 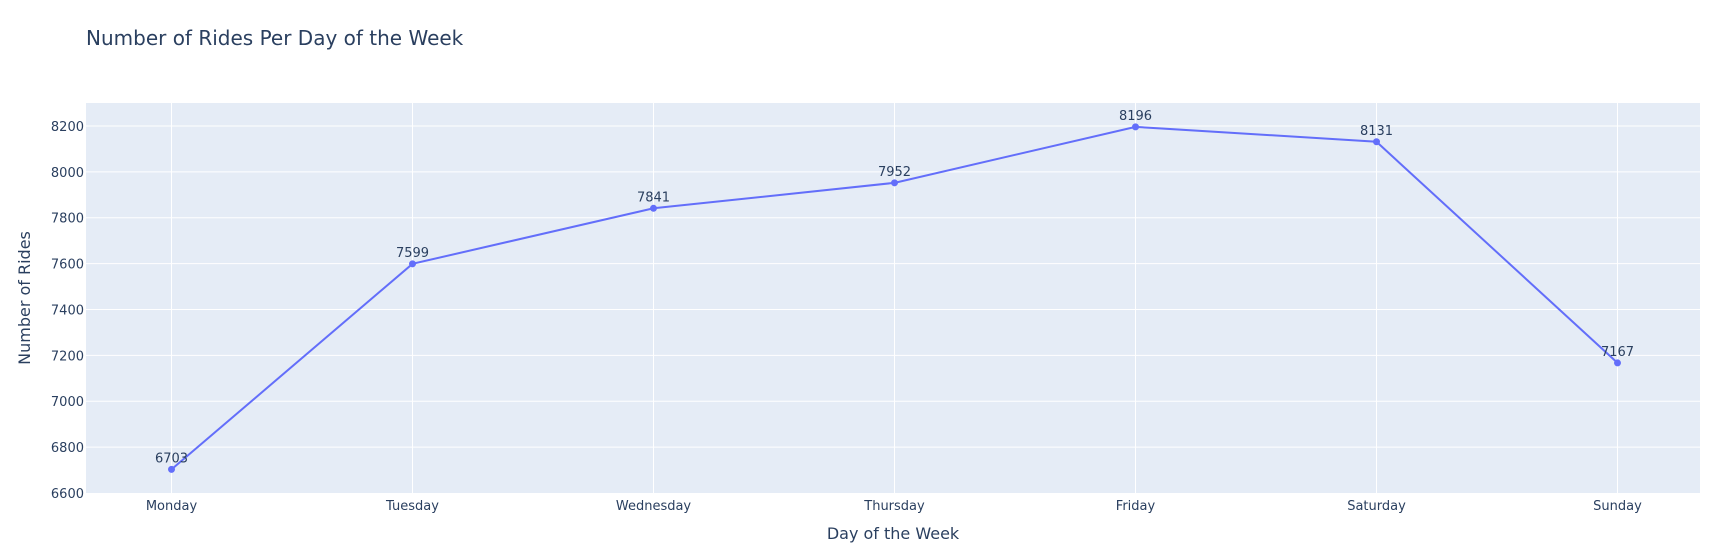 What do you see at coordinates (1136, 506) in the screenshot?
I see `x-tick-label: Friday` at bounding box center [1136, 506].